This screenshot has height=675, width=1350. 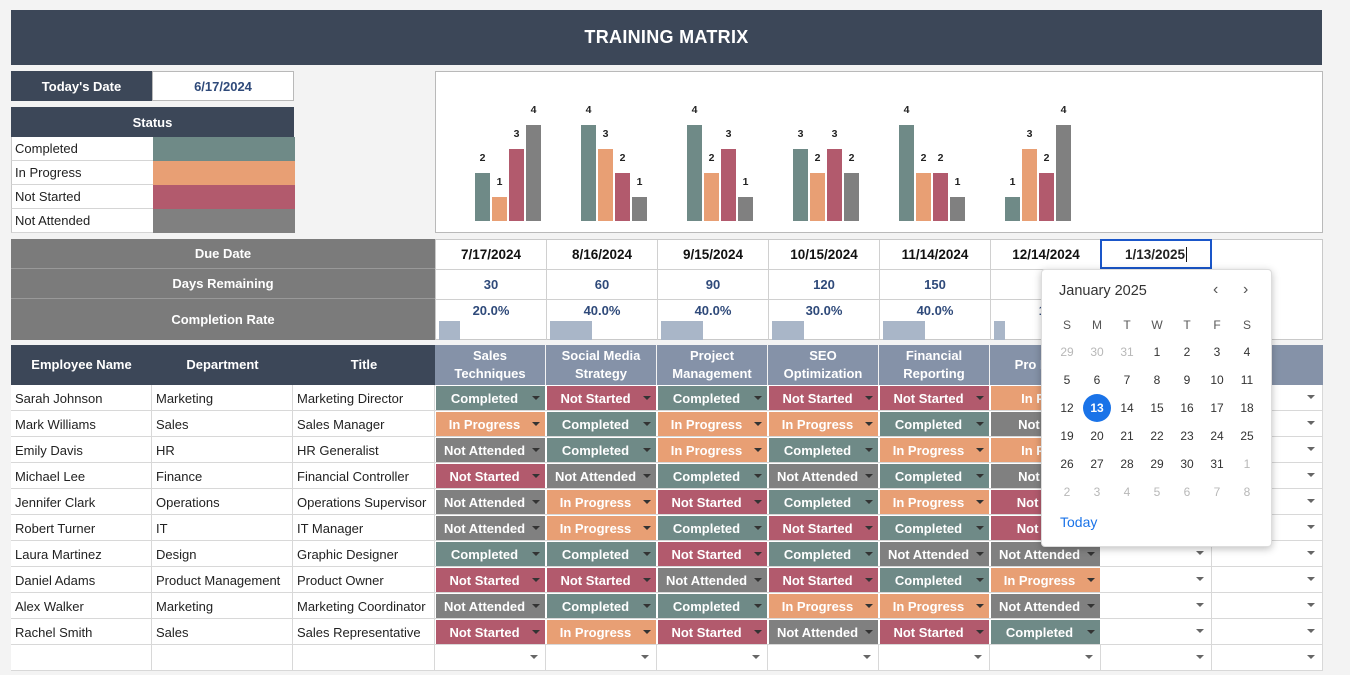 I want to click on calendar-day: 11, so click(x=1247, y=380).